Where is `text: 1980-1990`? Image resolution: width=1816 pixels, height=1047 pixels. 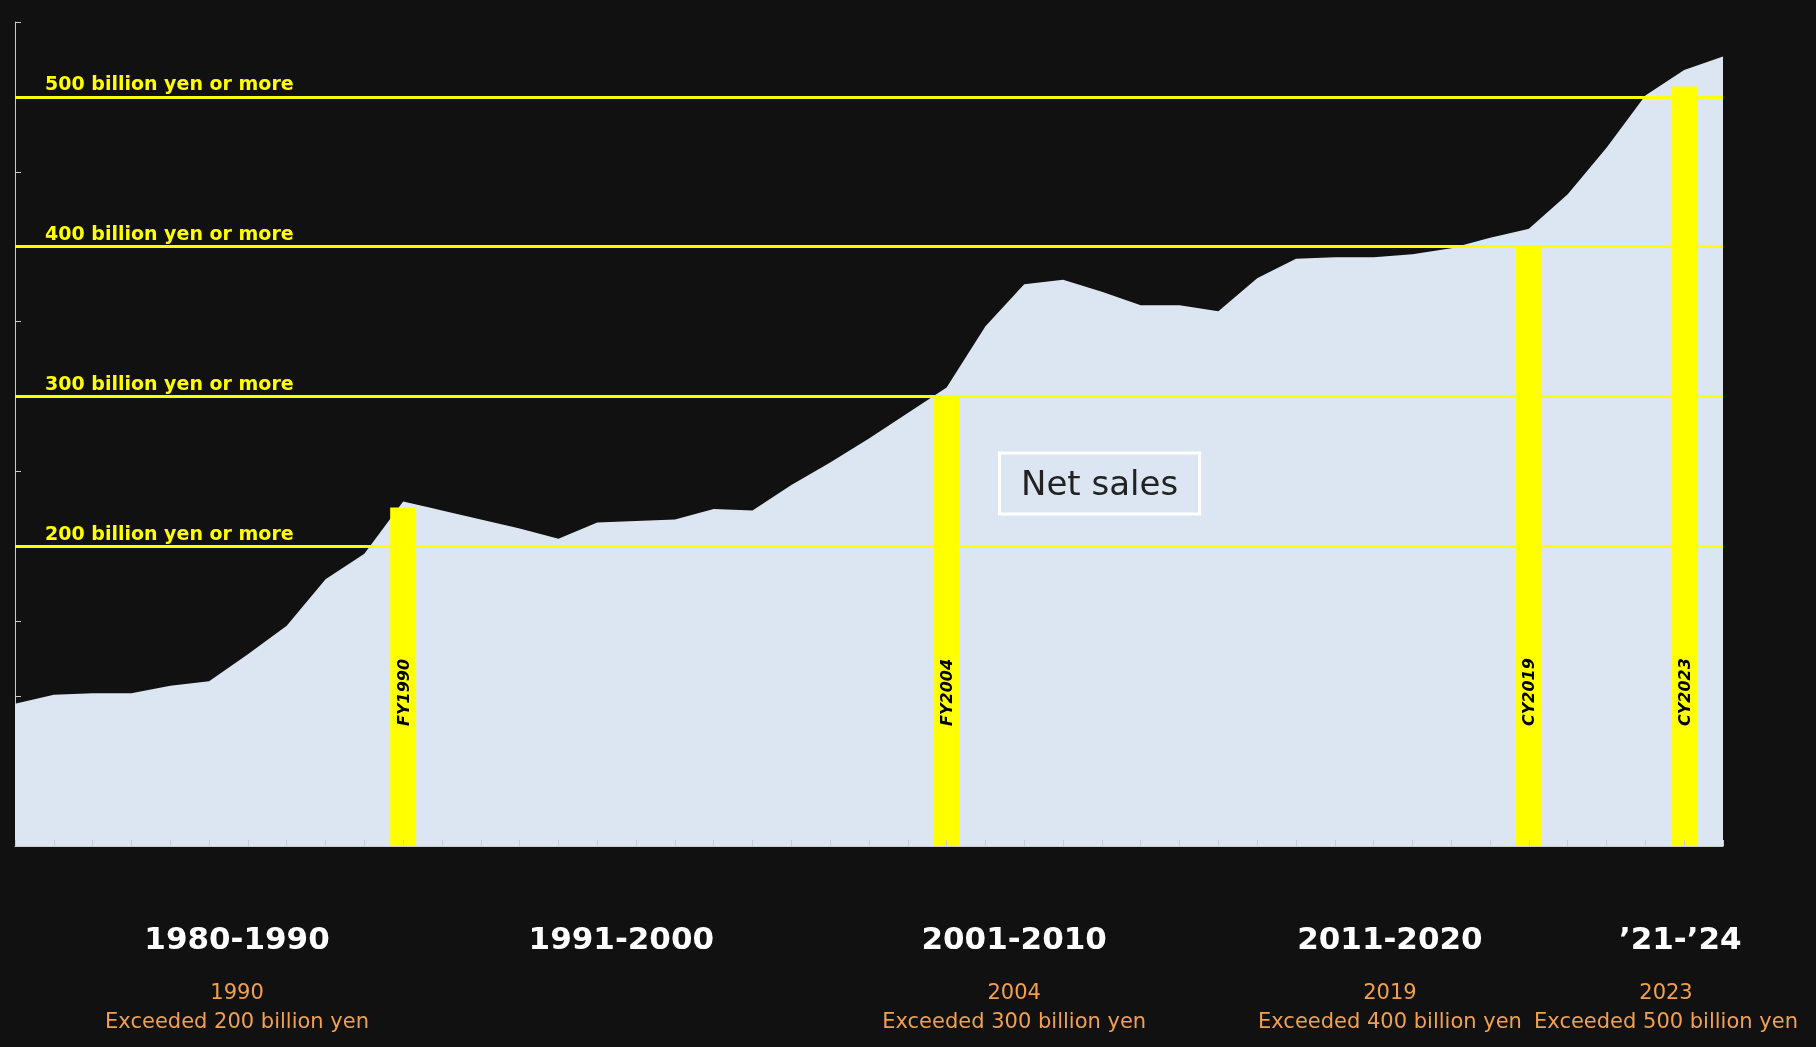
text: 1980-1990 is located at coordinates (237, 938).